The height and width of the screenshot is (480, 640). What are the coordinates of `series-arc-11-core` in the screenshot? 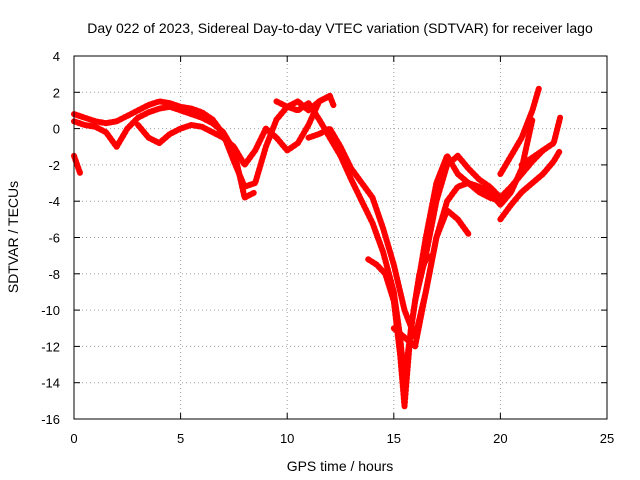 It's located at (519, 131).